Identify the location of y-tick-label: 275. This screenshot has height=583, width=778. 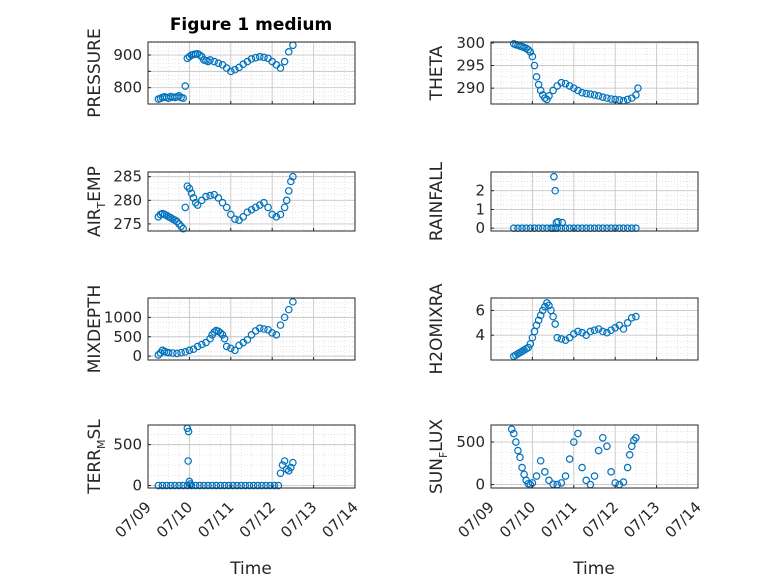
(127, 224).